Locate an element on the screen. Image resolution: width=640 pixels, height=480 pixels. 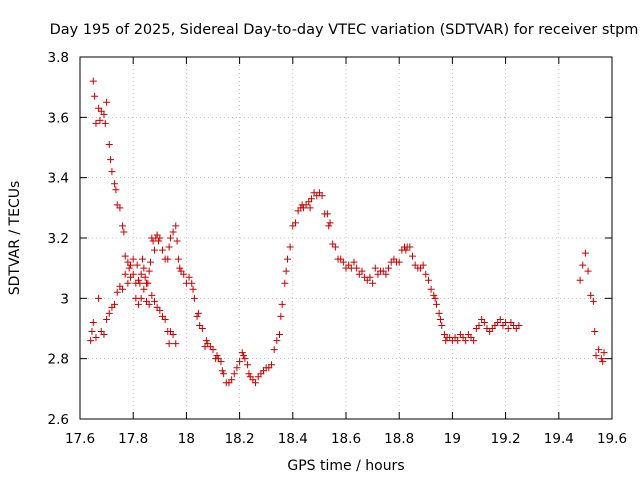
x-tick-label: 18.8 is located at coordinates (399, 439).